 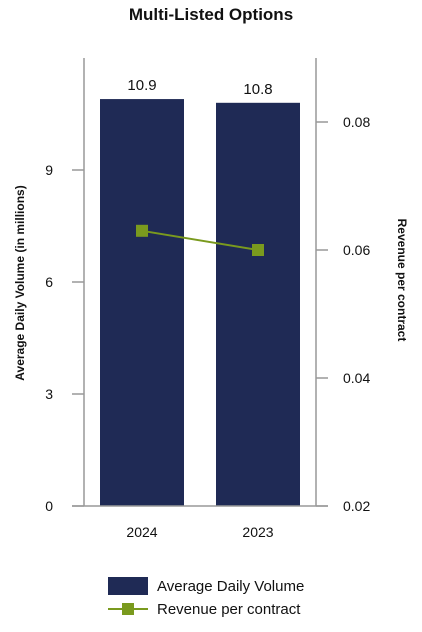 I want to click on left-tick-label: 3, so click(x=49, y=394).